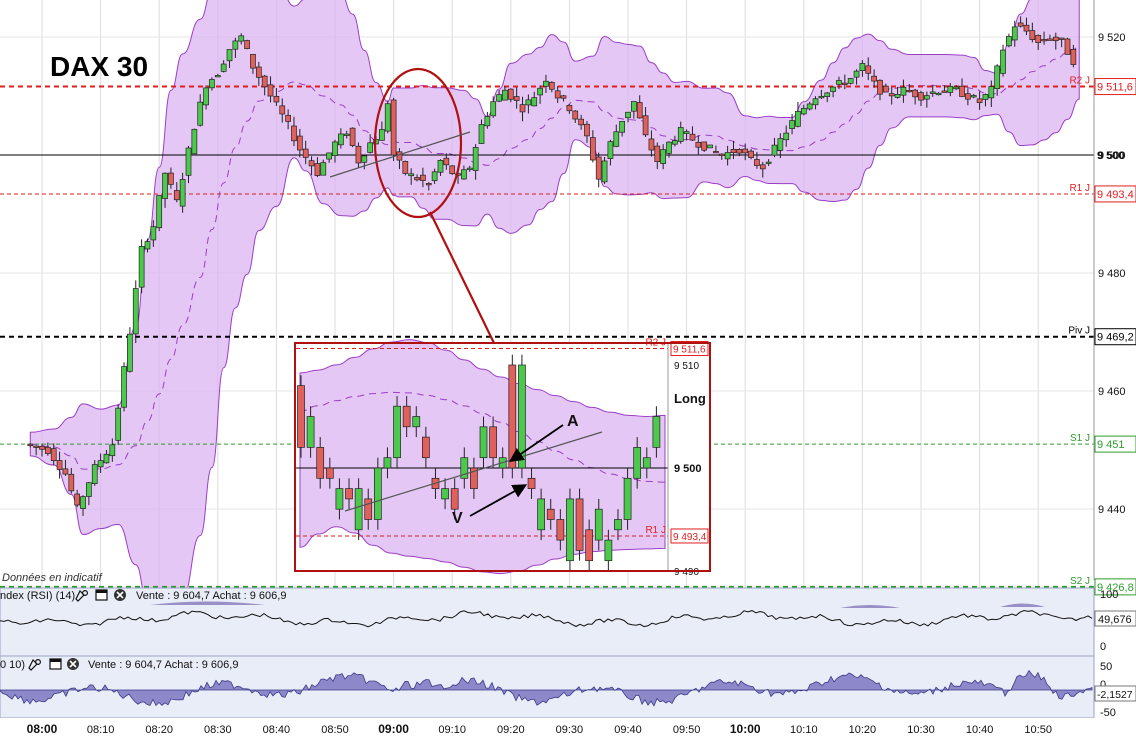 This screenshot has height=736, width=1136. I want to click on annotation-arrow-a, so click(536, 443).